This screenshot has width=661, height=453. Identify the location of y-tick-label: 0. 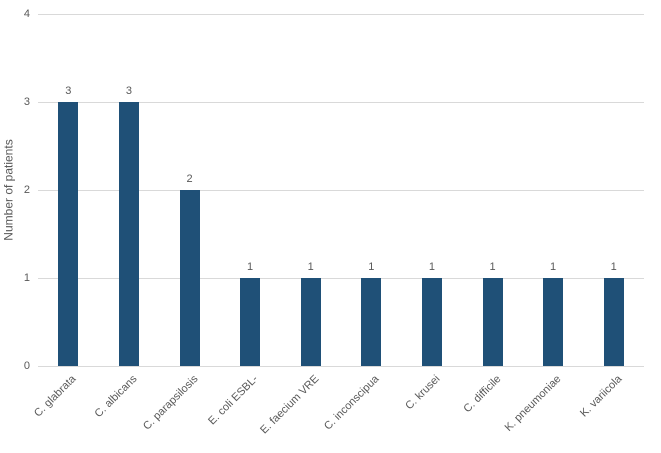
(26, 366).